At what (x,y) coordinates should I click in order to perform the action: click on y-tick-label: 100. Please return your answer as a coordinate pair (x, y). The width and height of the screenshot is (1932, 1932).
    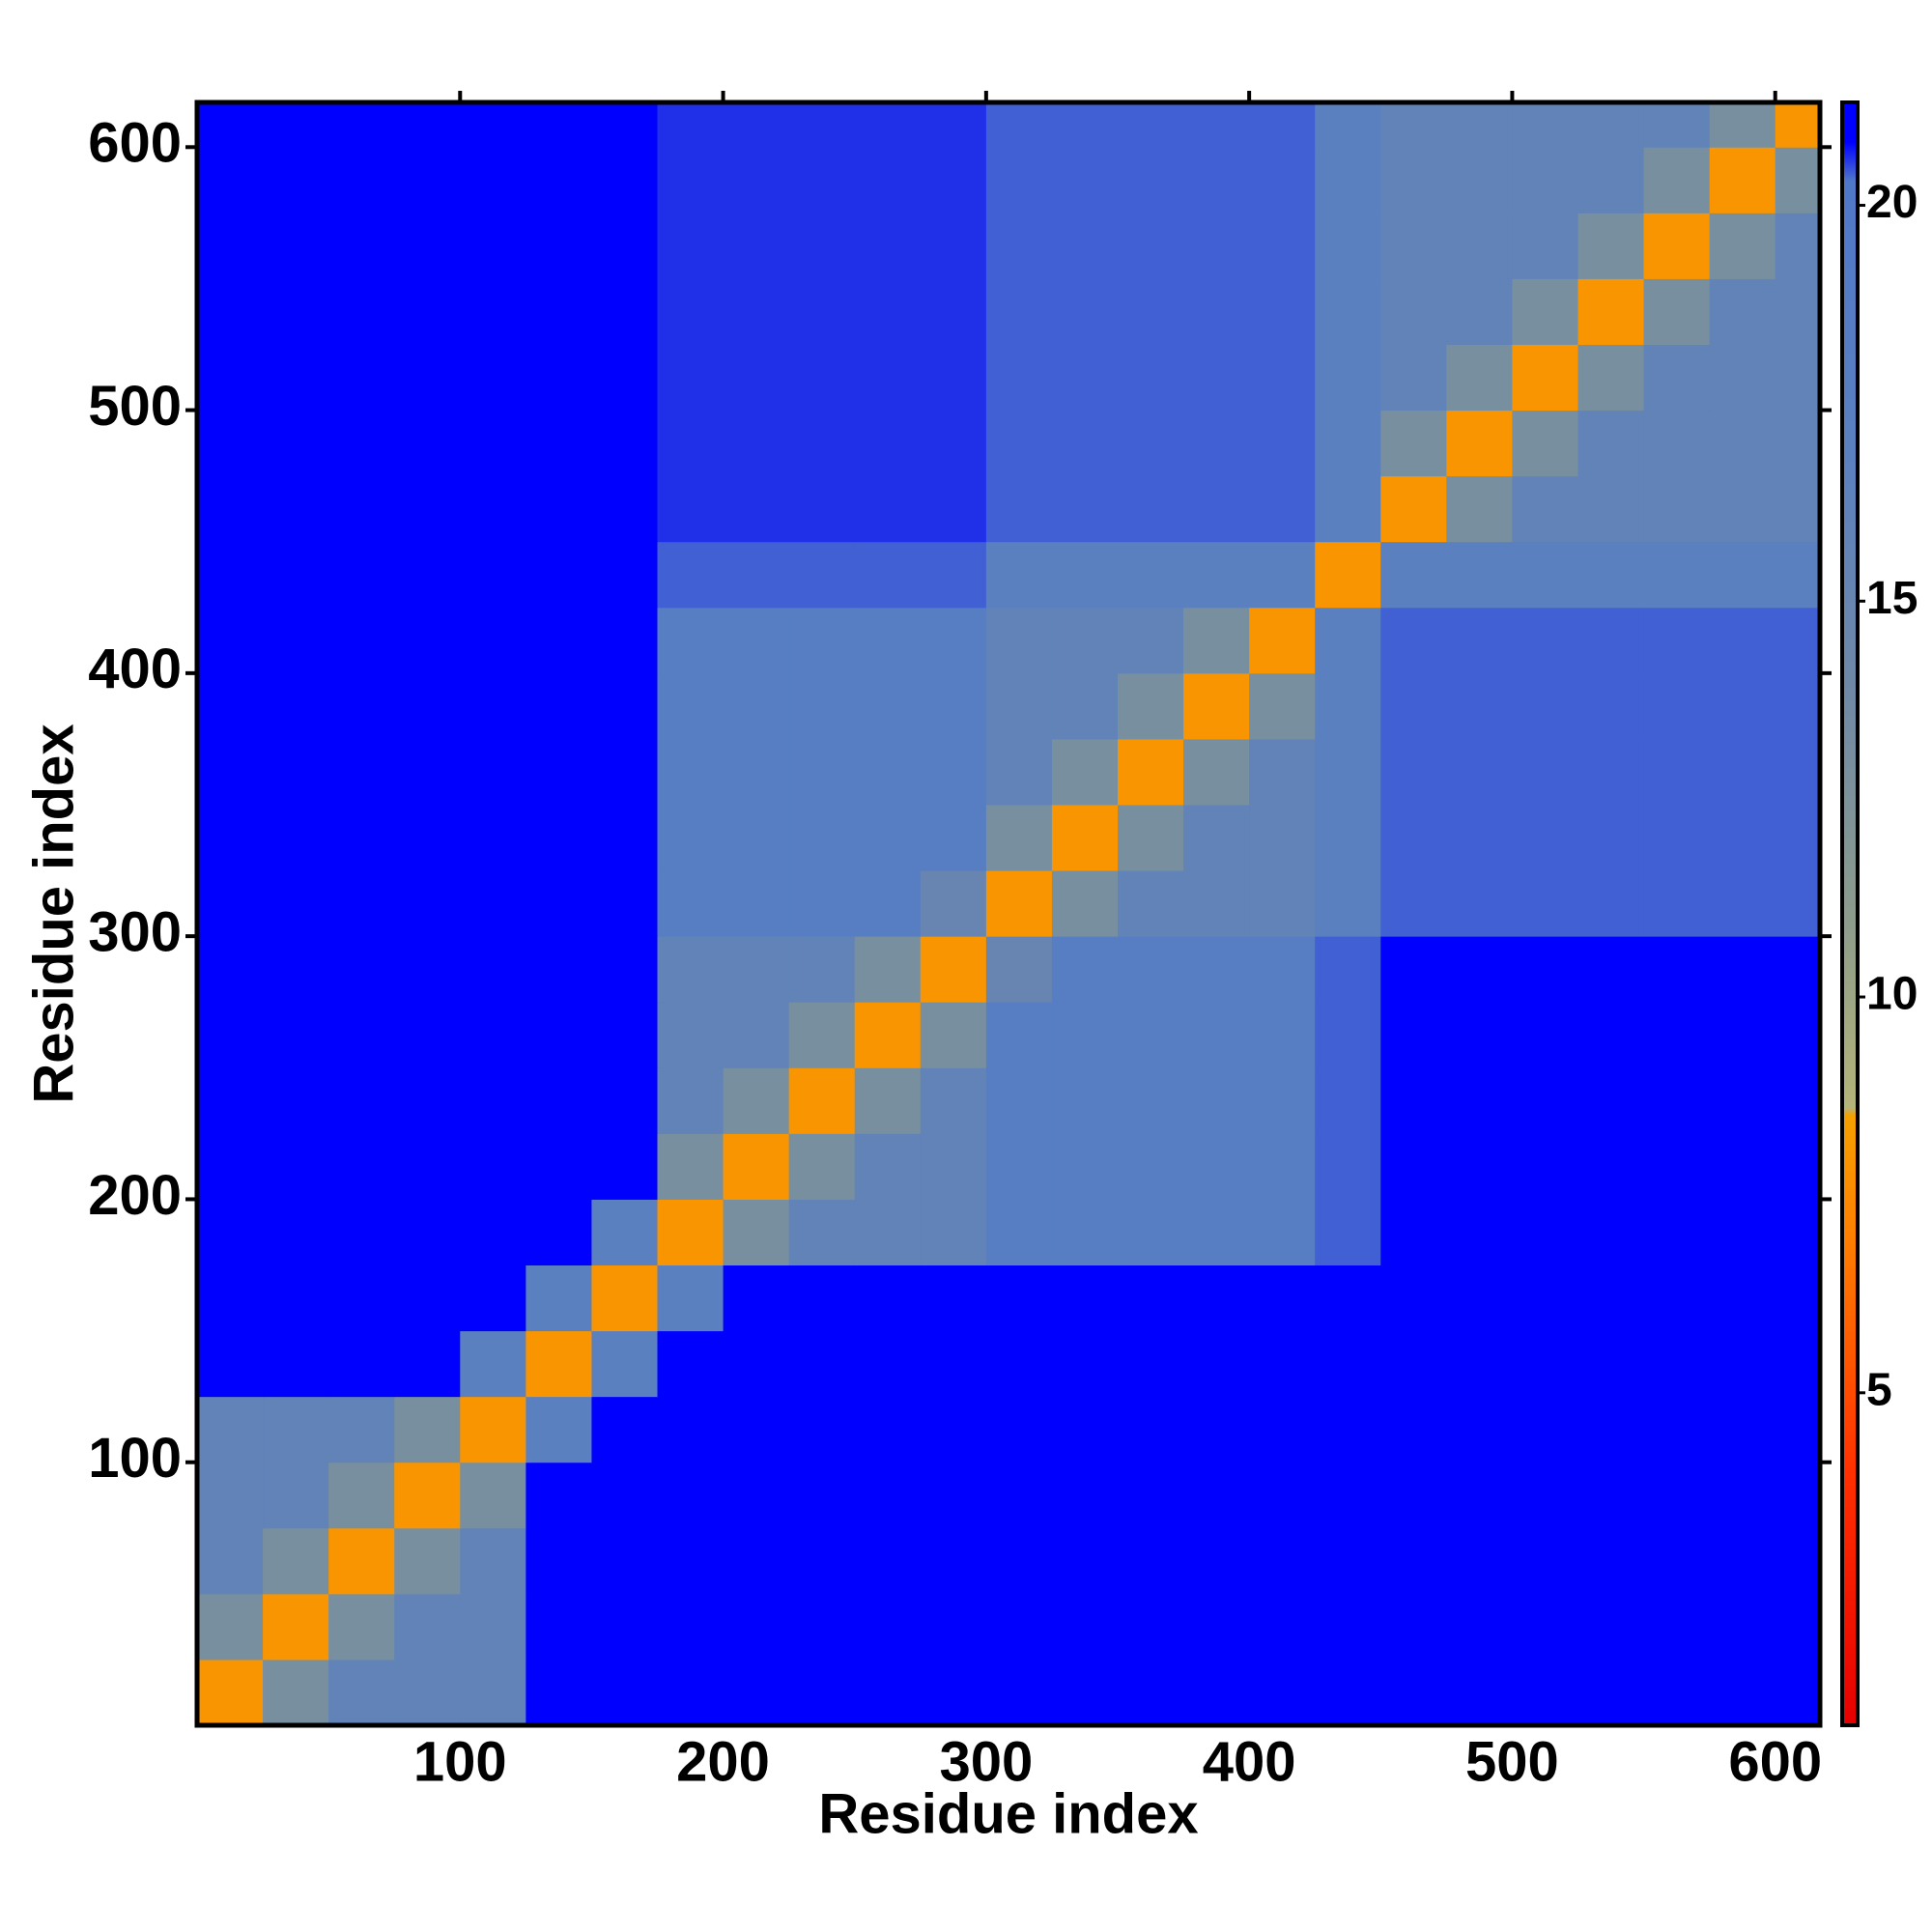
    Looking at the image, I should click on (135, 1458).